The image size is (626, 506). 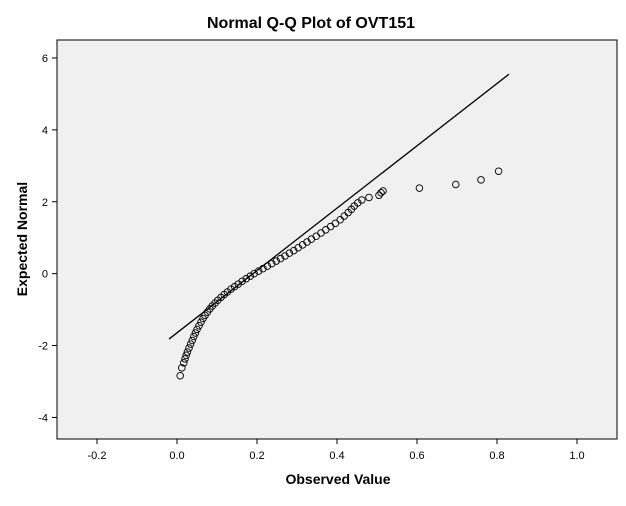 I want to click on x-tick-label: 0.2, so click(x=256, y=456).